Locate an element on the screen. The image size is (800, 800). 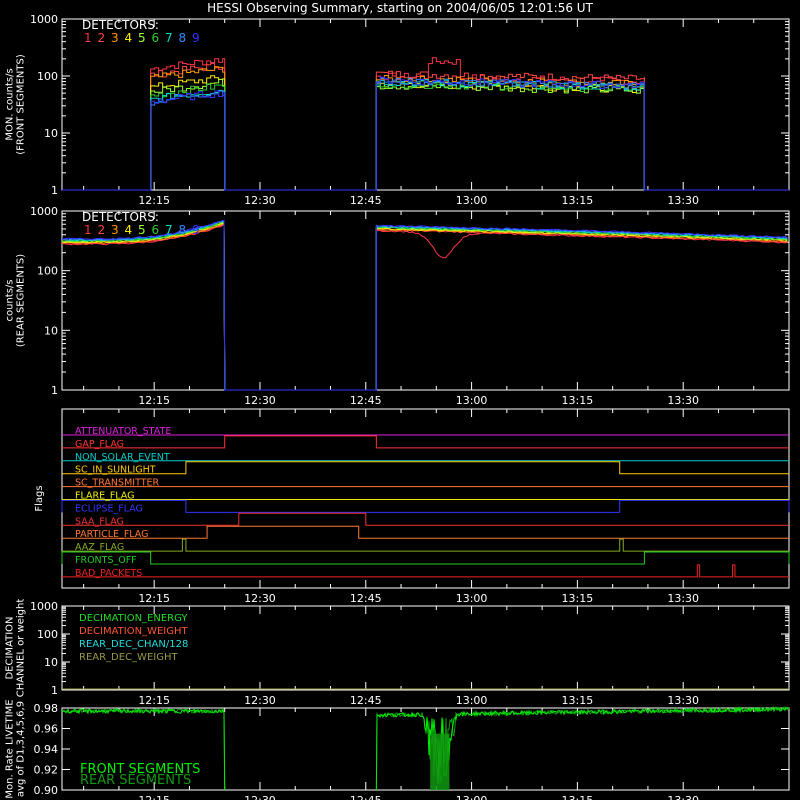
decimation-ytick-label: 100 is located at coordinates (47, 634).